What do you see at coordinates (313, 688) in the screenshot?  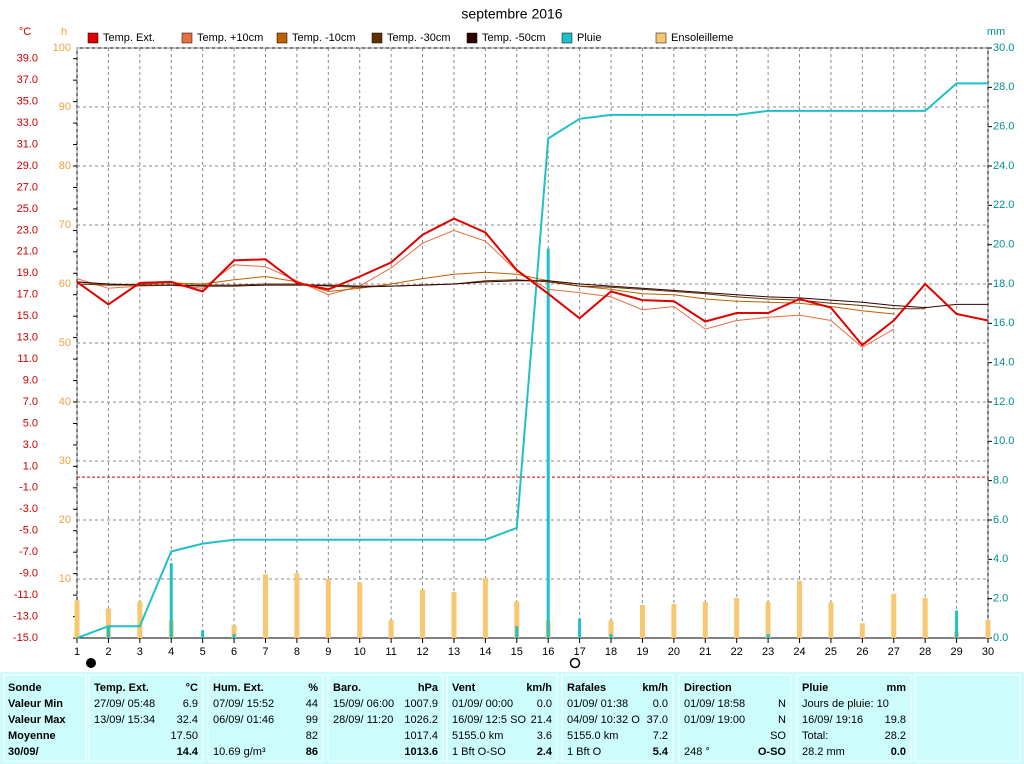 I see `stats-unit: %` at bounding box center [313, 688].